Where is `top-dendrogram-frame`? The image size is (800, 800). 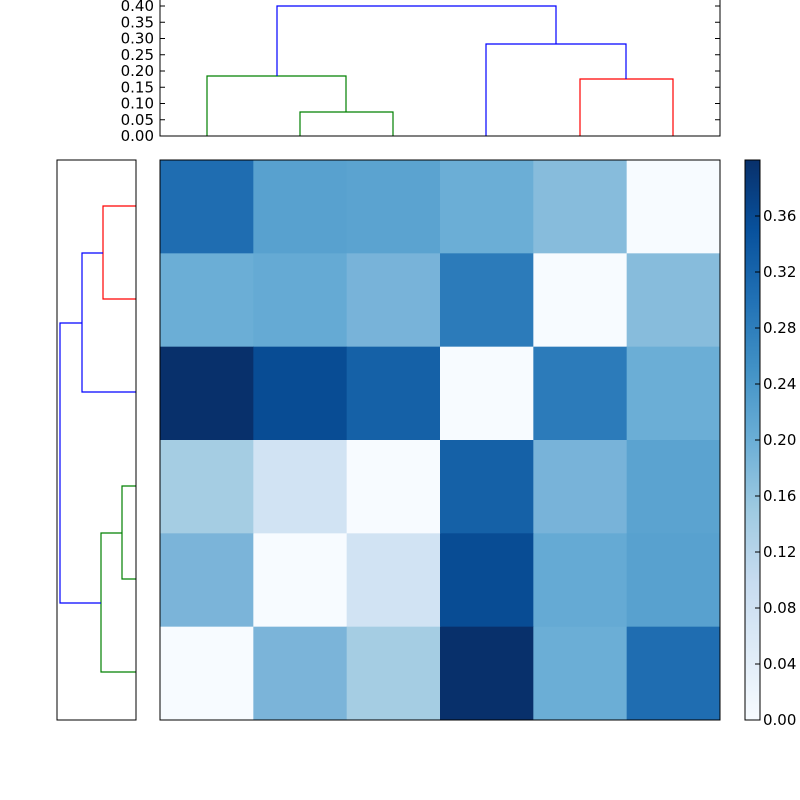 top-dendrogram-frame is located at coordinates (440, 68).